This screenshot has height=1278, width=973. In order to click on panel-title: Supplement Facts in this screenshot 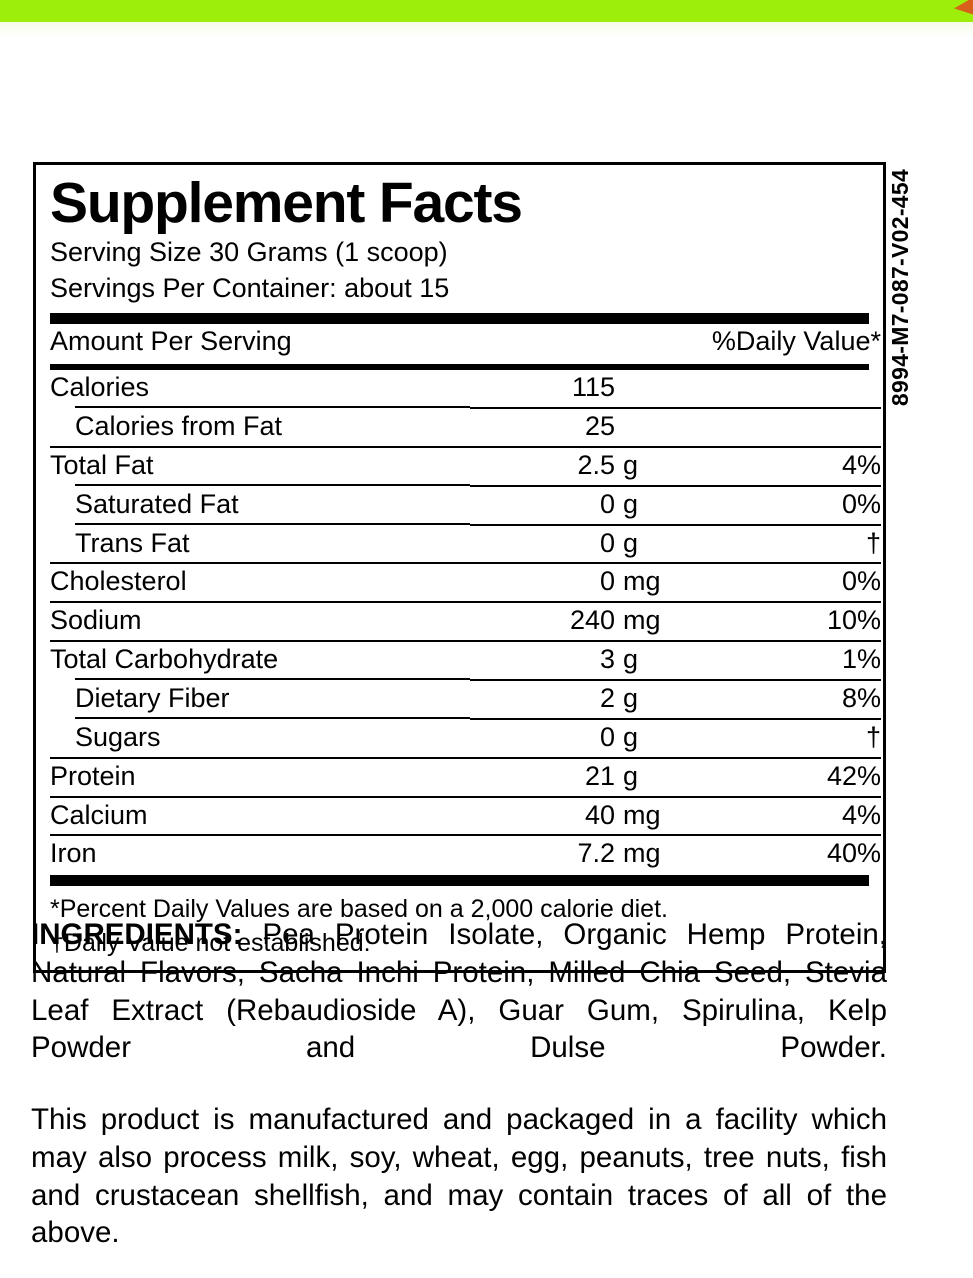, I will do `click(286, 203)`.